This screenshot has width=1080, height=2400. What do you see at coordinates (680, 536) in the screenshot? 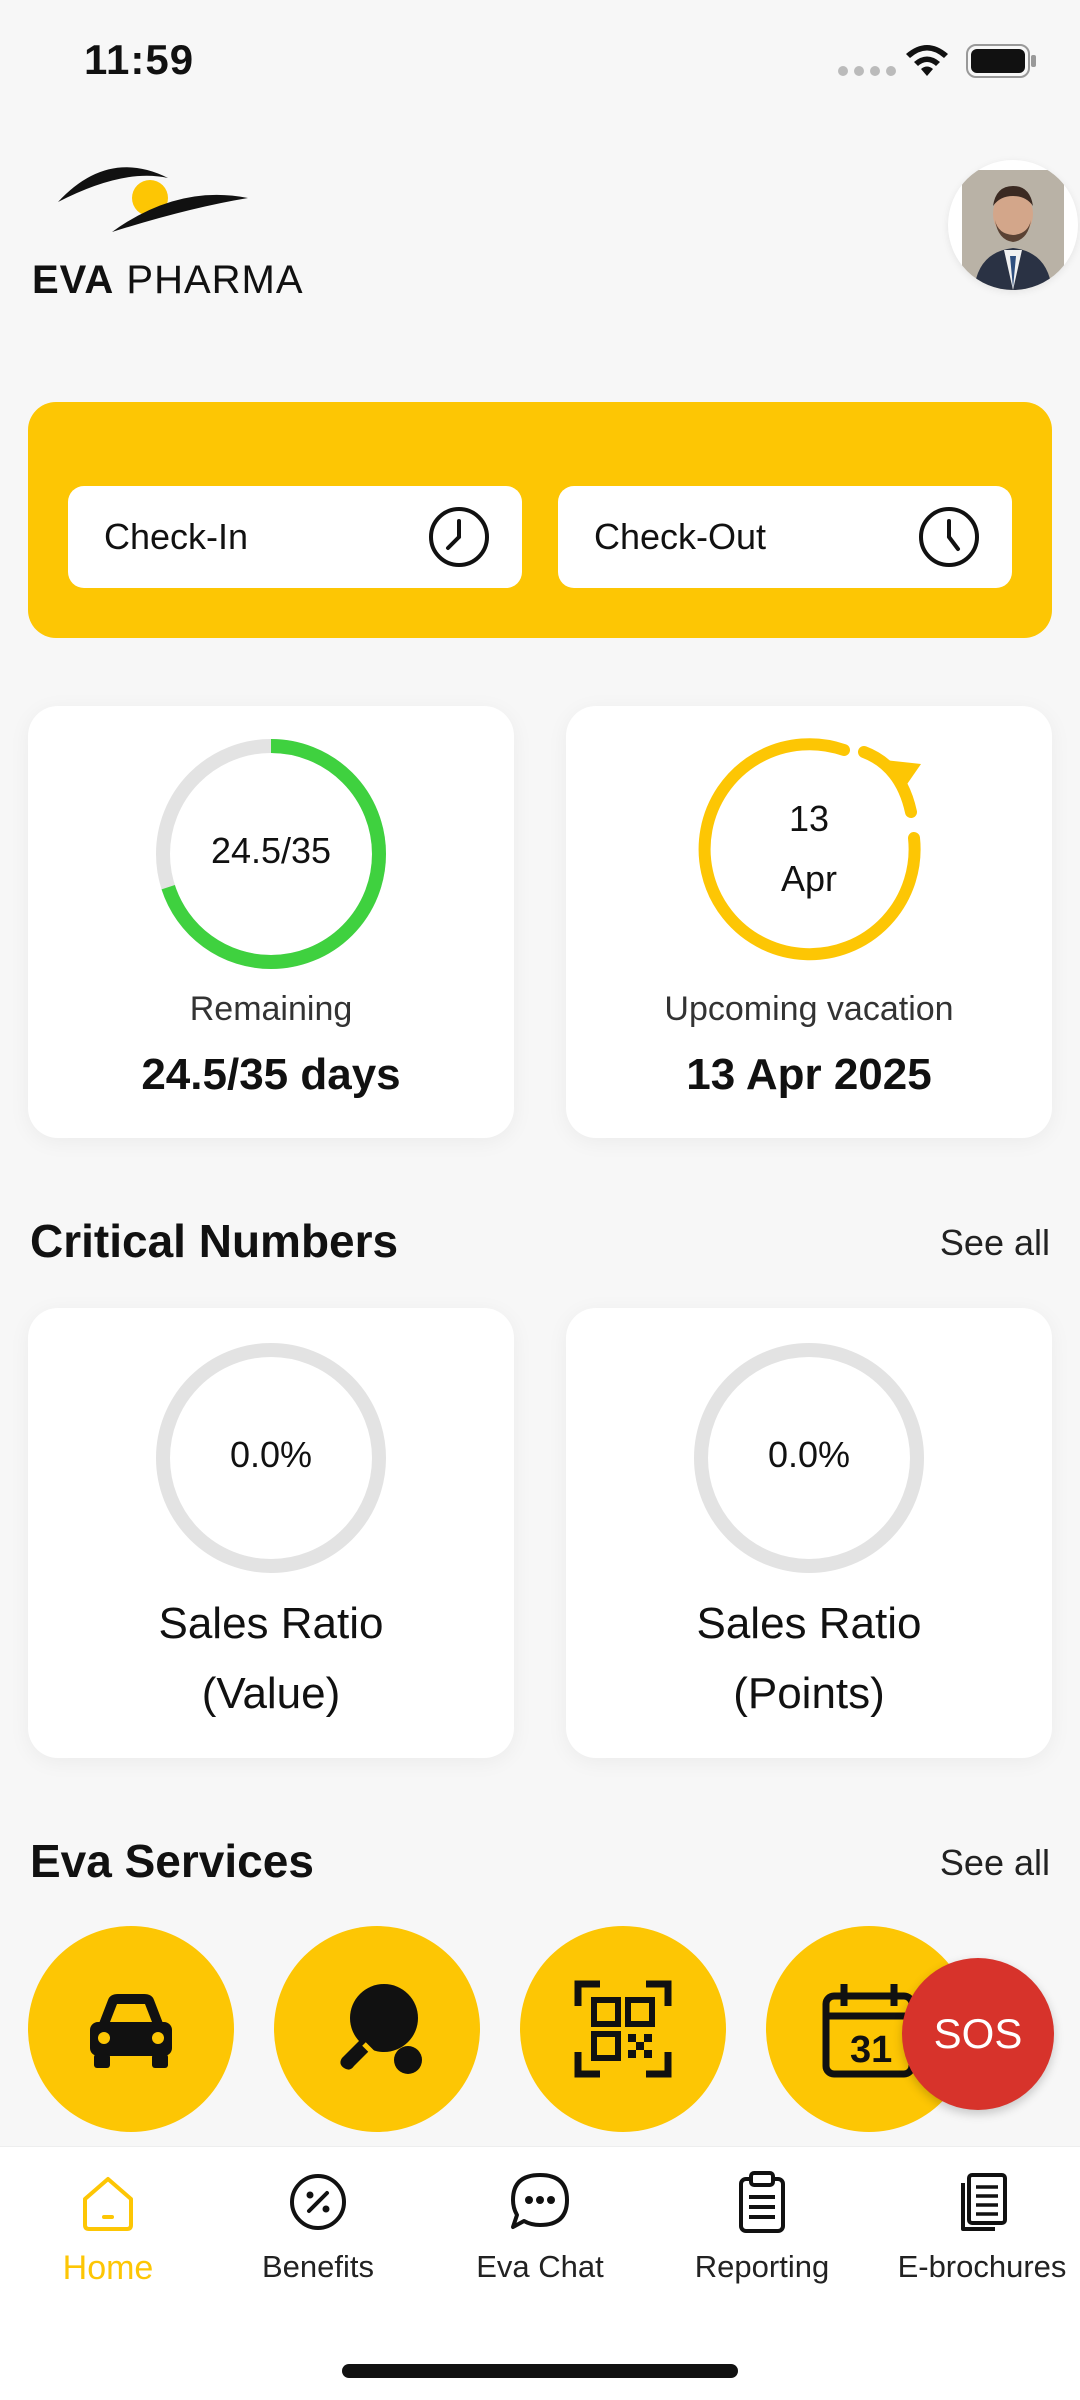
I see `check-out-label: Check-Out` at bounding box center [680, 536].